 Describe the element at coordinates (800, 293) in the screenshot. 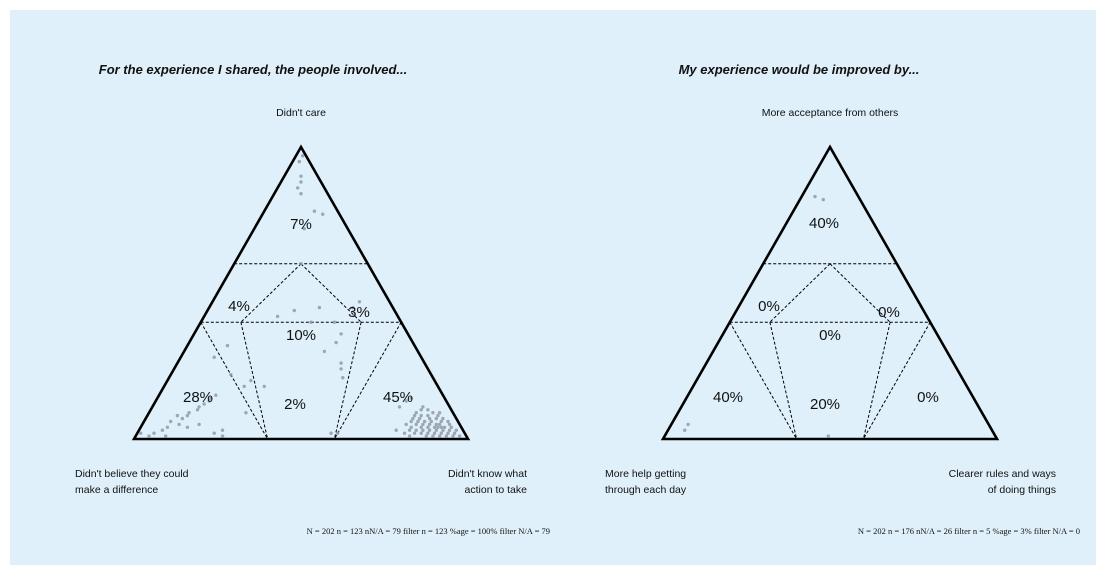

I see `inner-left-edge` at that location.